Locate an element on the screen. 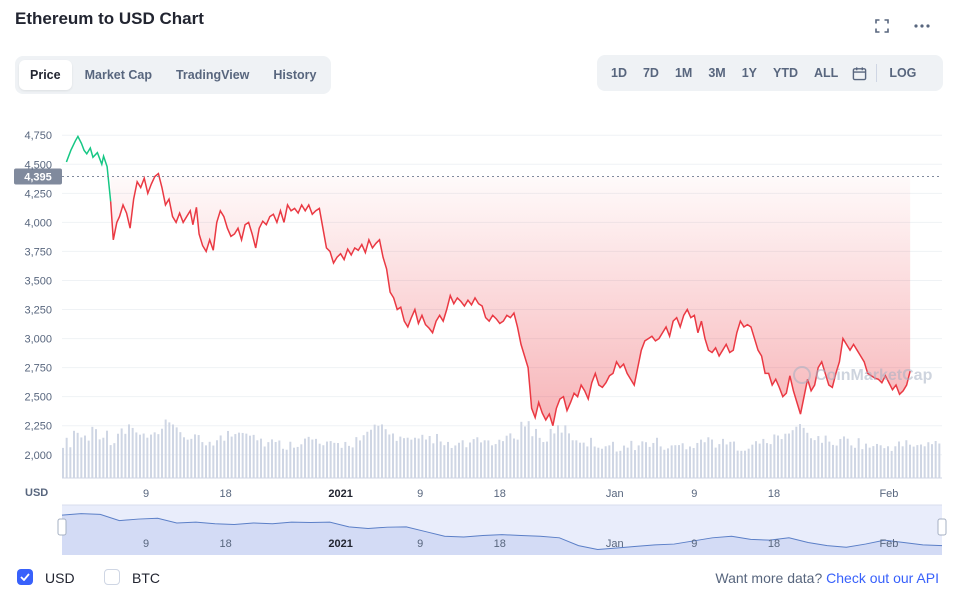 This screenshot has width=953, height=594. range-all: ALL is located at coordinates (826, 73).